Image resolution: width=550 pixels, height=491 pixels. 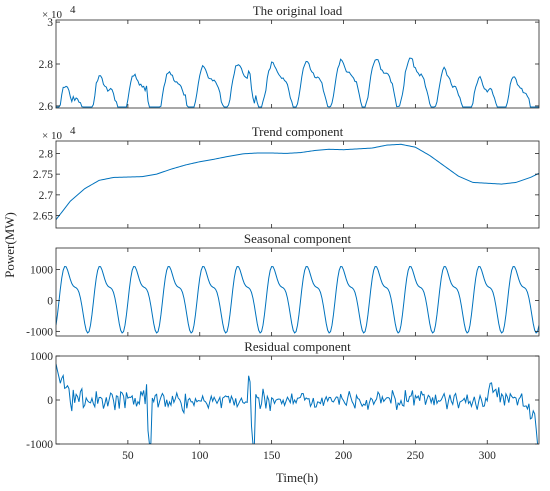 I want to click on x-tick-label: 200, so click(x=344, y=456).